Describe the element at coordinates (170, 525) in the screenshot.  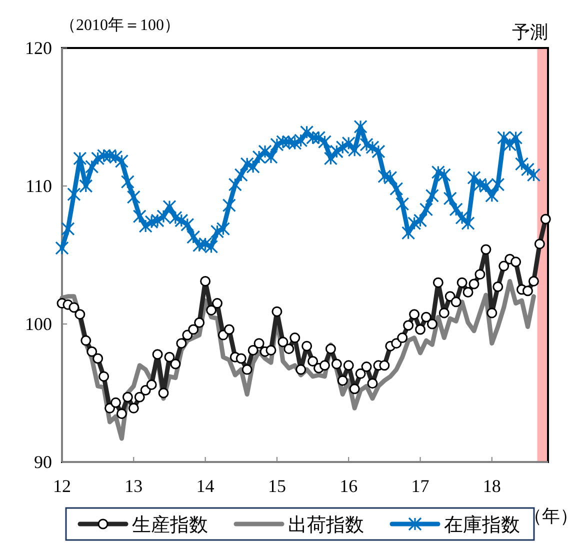
I see `legend-label: 生産指数` at that location.